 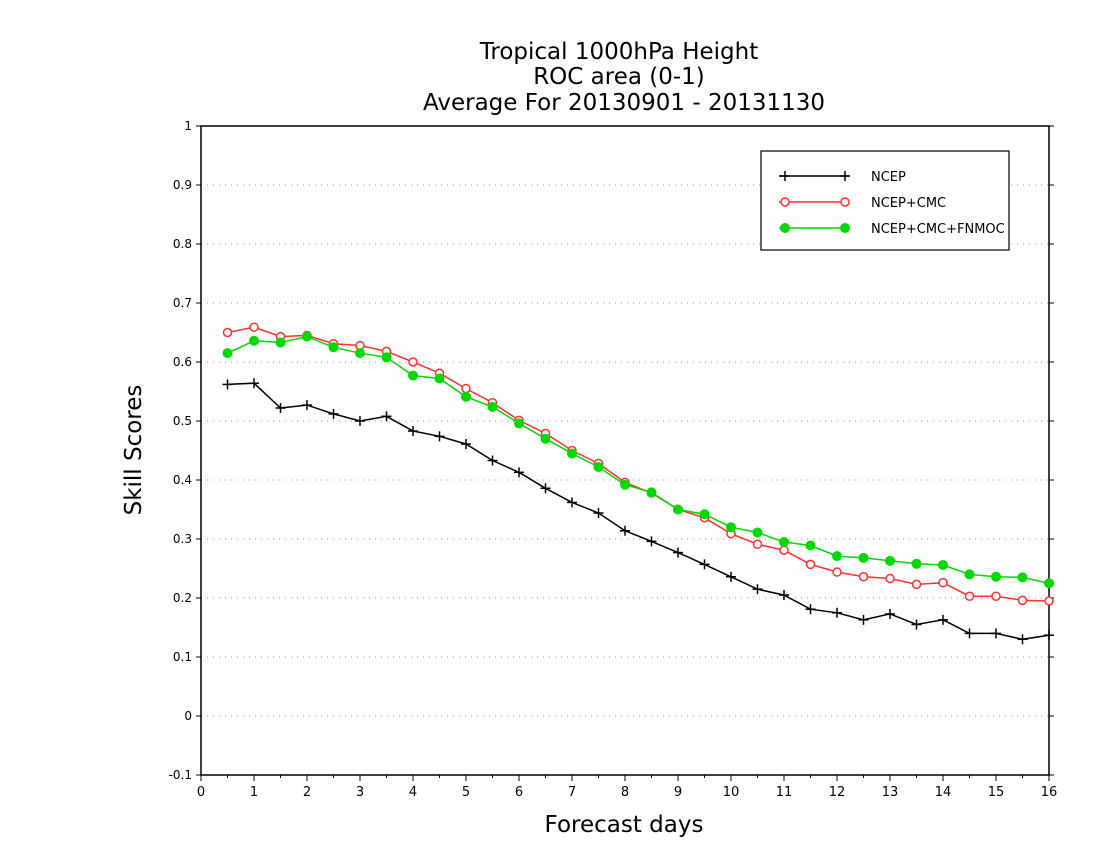 I want to click on legend-label-0: NCEP, so click(x=888, y=177).